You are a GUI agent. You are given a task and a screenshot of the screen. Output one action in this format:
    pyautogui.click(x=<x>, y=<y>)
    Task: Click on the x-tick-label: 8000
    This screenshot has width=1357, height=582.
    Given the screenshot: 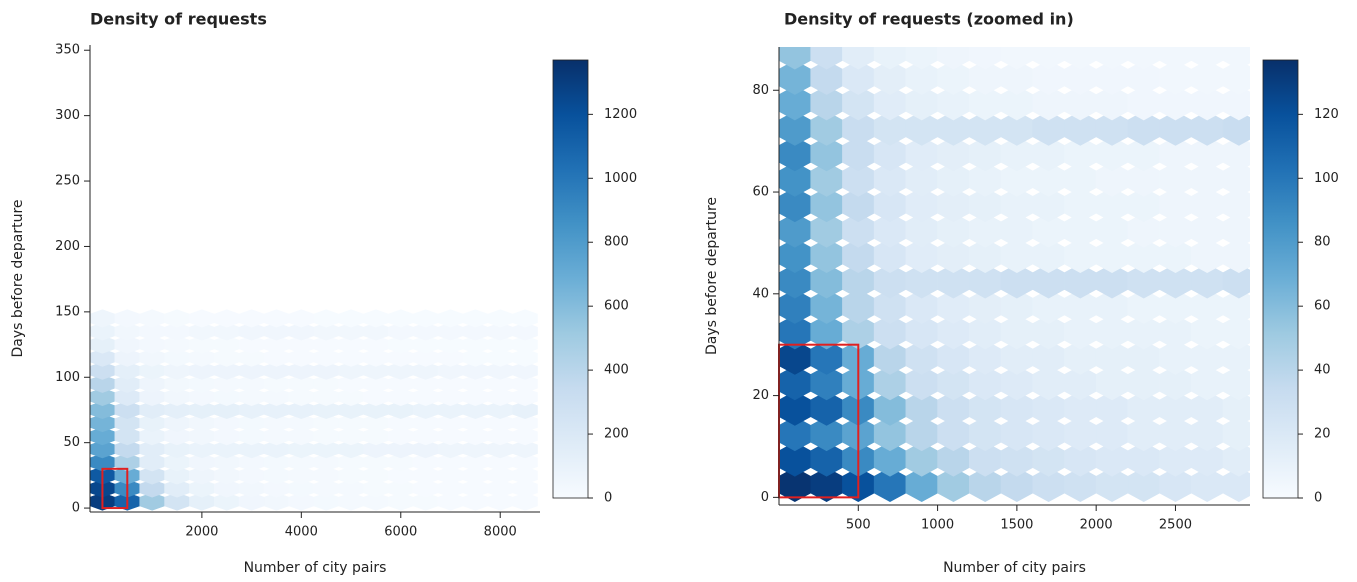 What is the action you would take?
    pyautogui.click(x=500, y=532)
    